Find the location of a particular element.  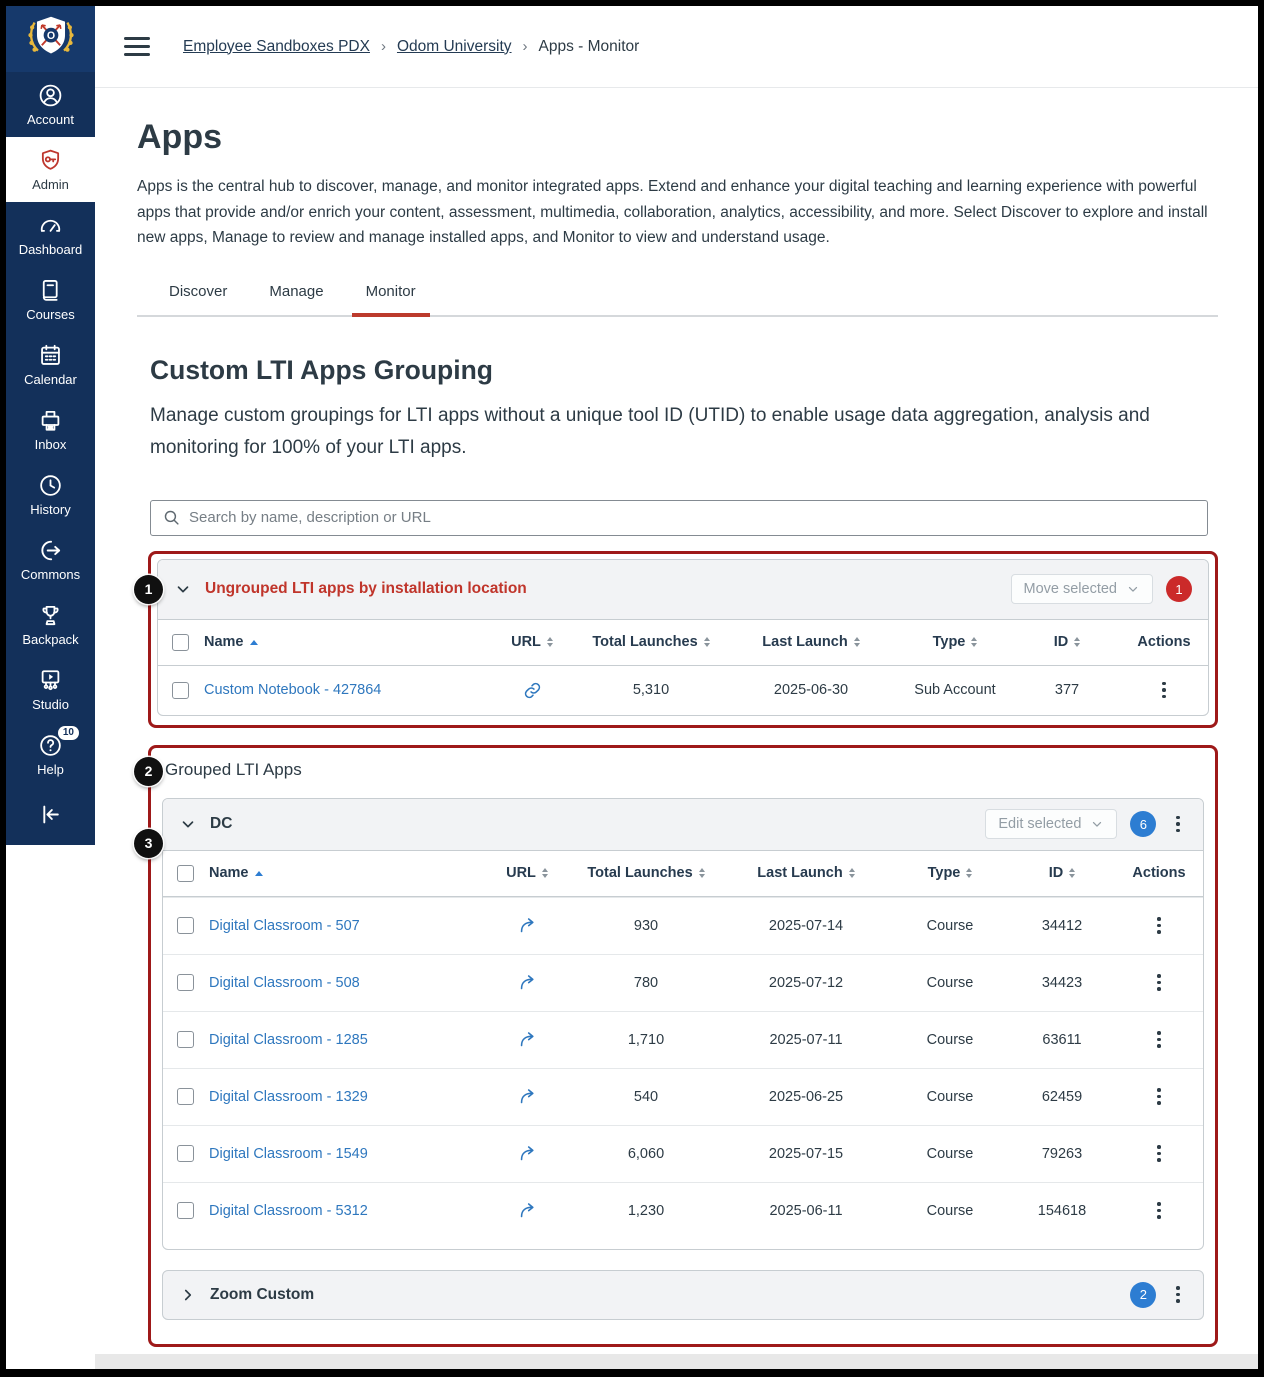

sidebar-item-account: Account is located at coordinates (50, 104).